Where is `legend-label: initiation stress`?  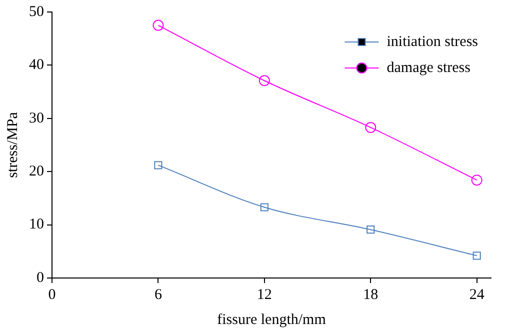
legend-label: initiation stress is located at coordinates (432, 42).